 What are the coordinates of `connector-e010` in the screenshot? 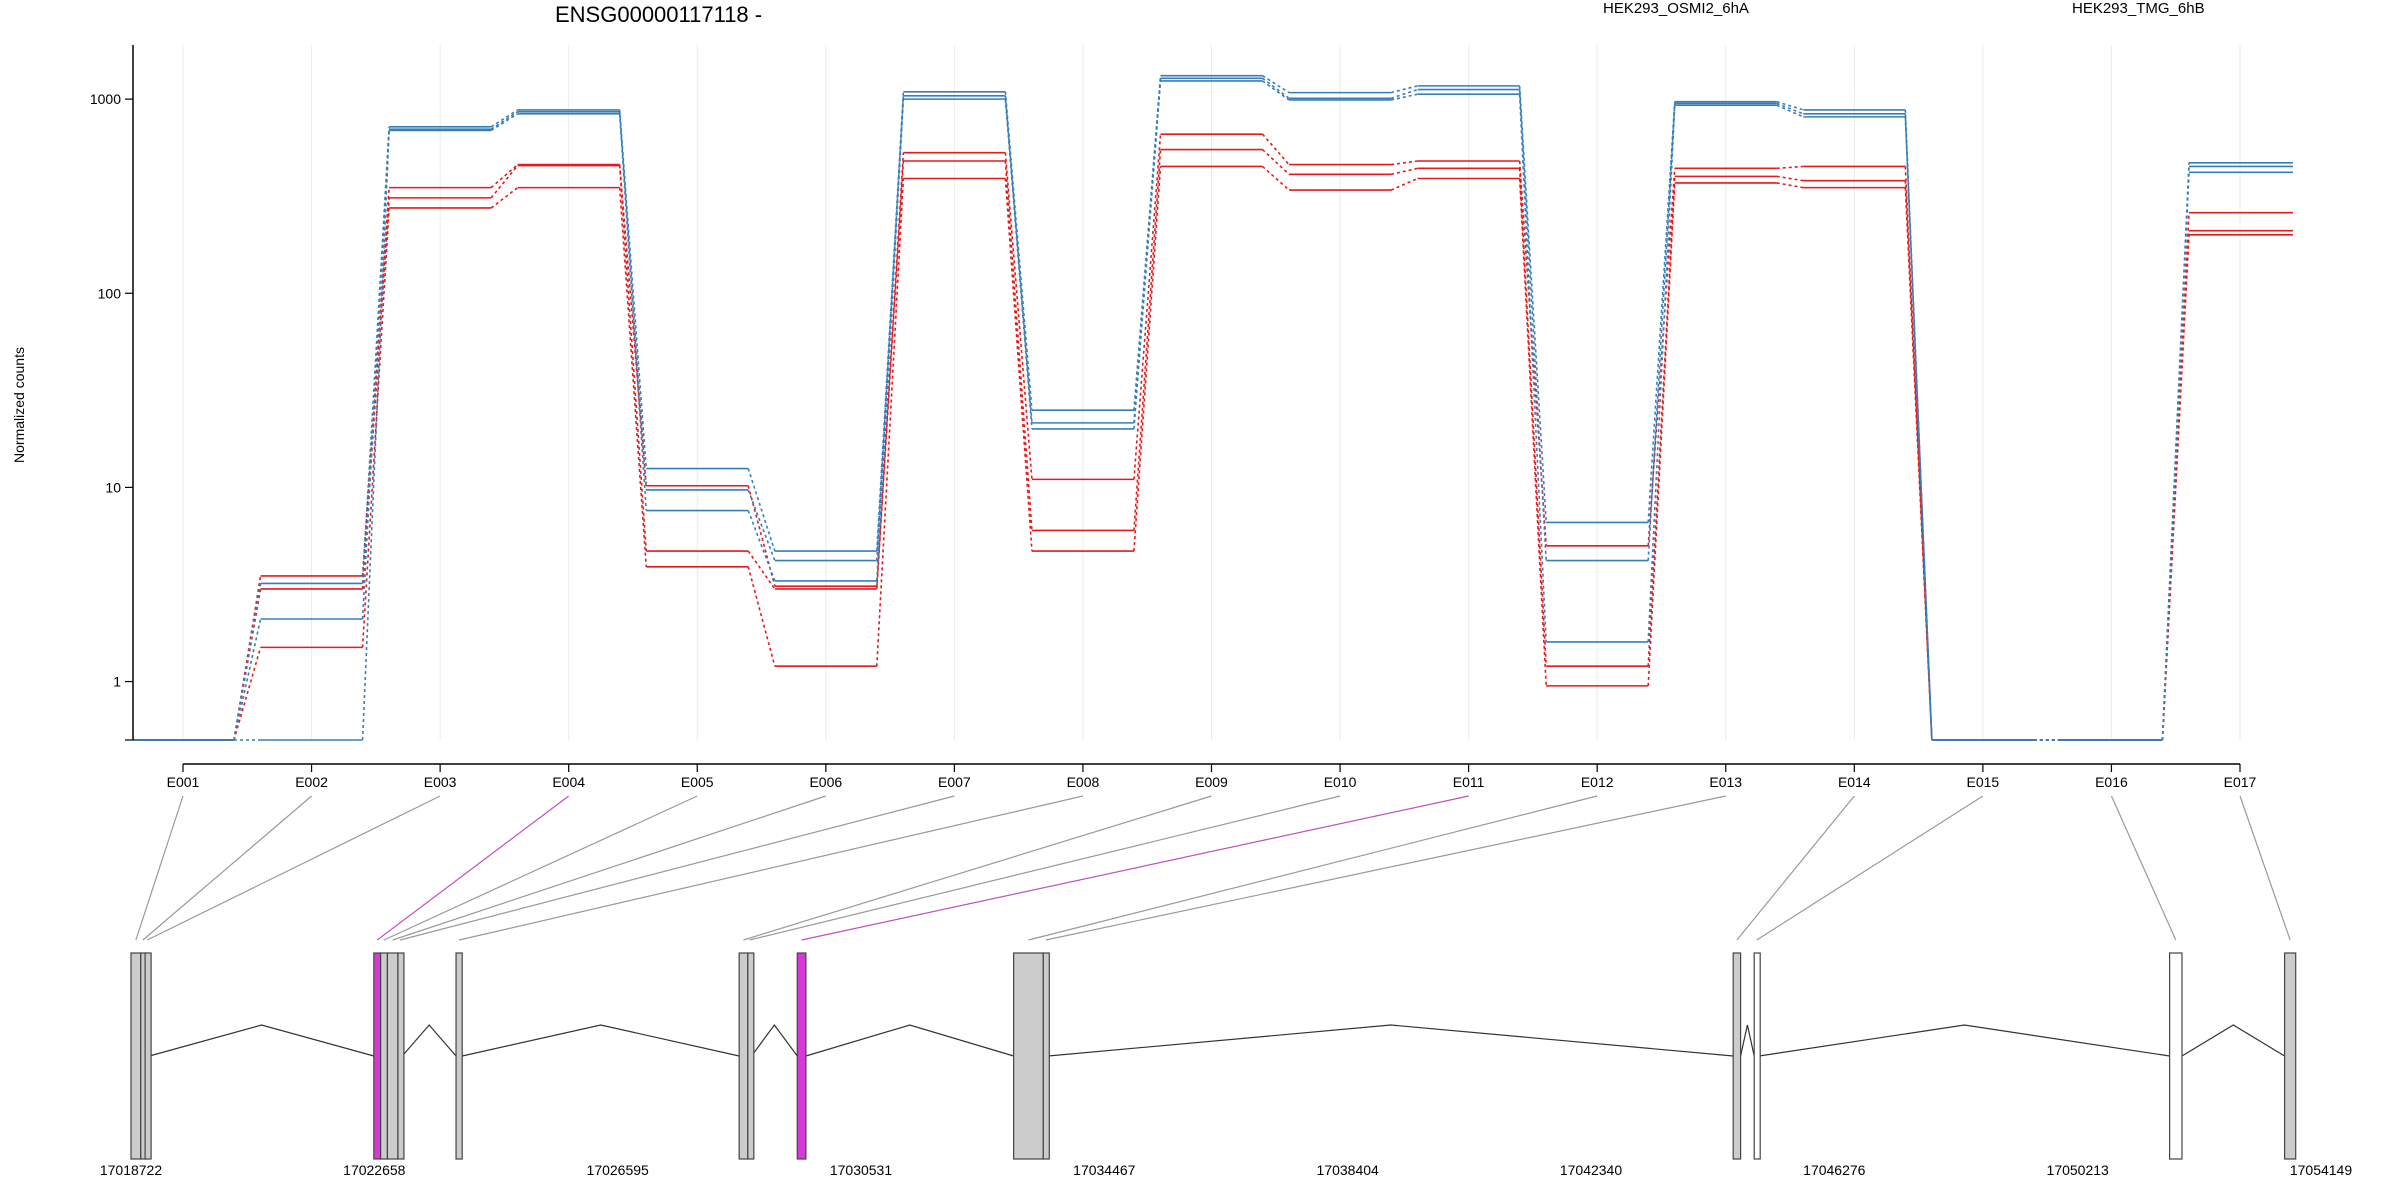 It's located at (1045, 868).